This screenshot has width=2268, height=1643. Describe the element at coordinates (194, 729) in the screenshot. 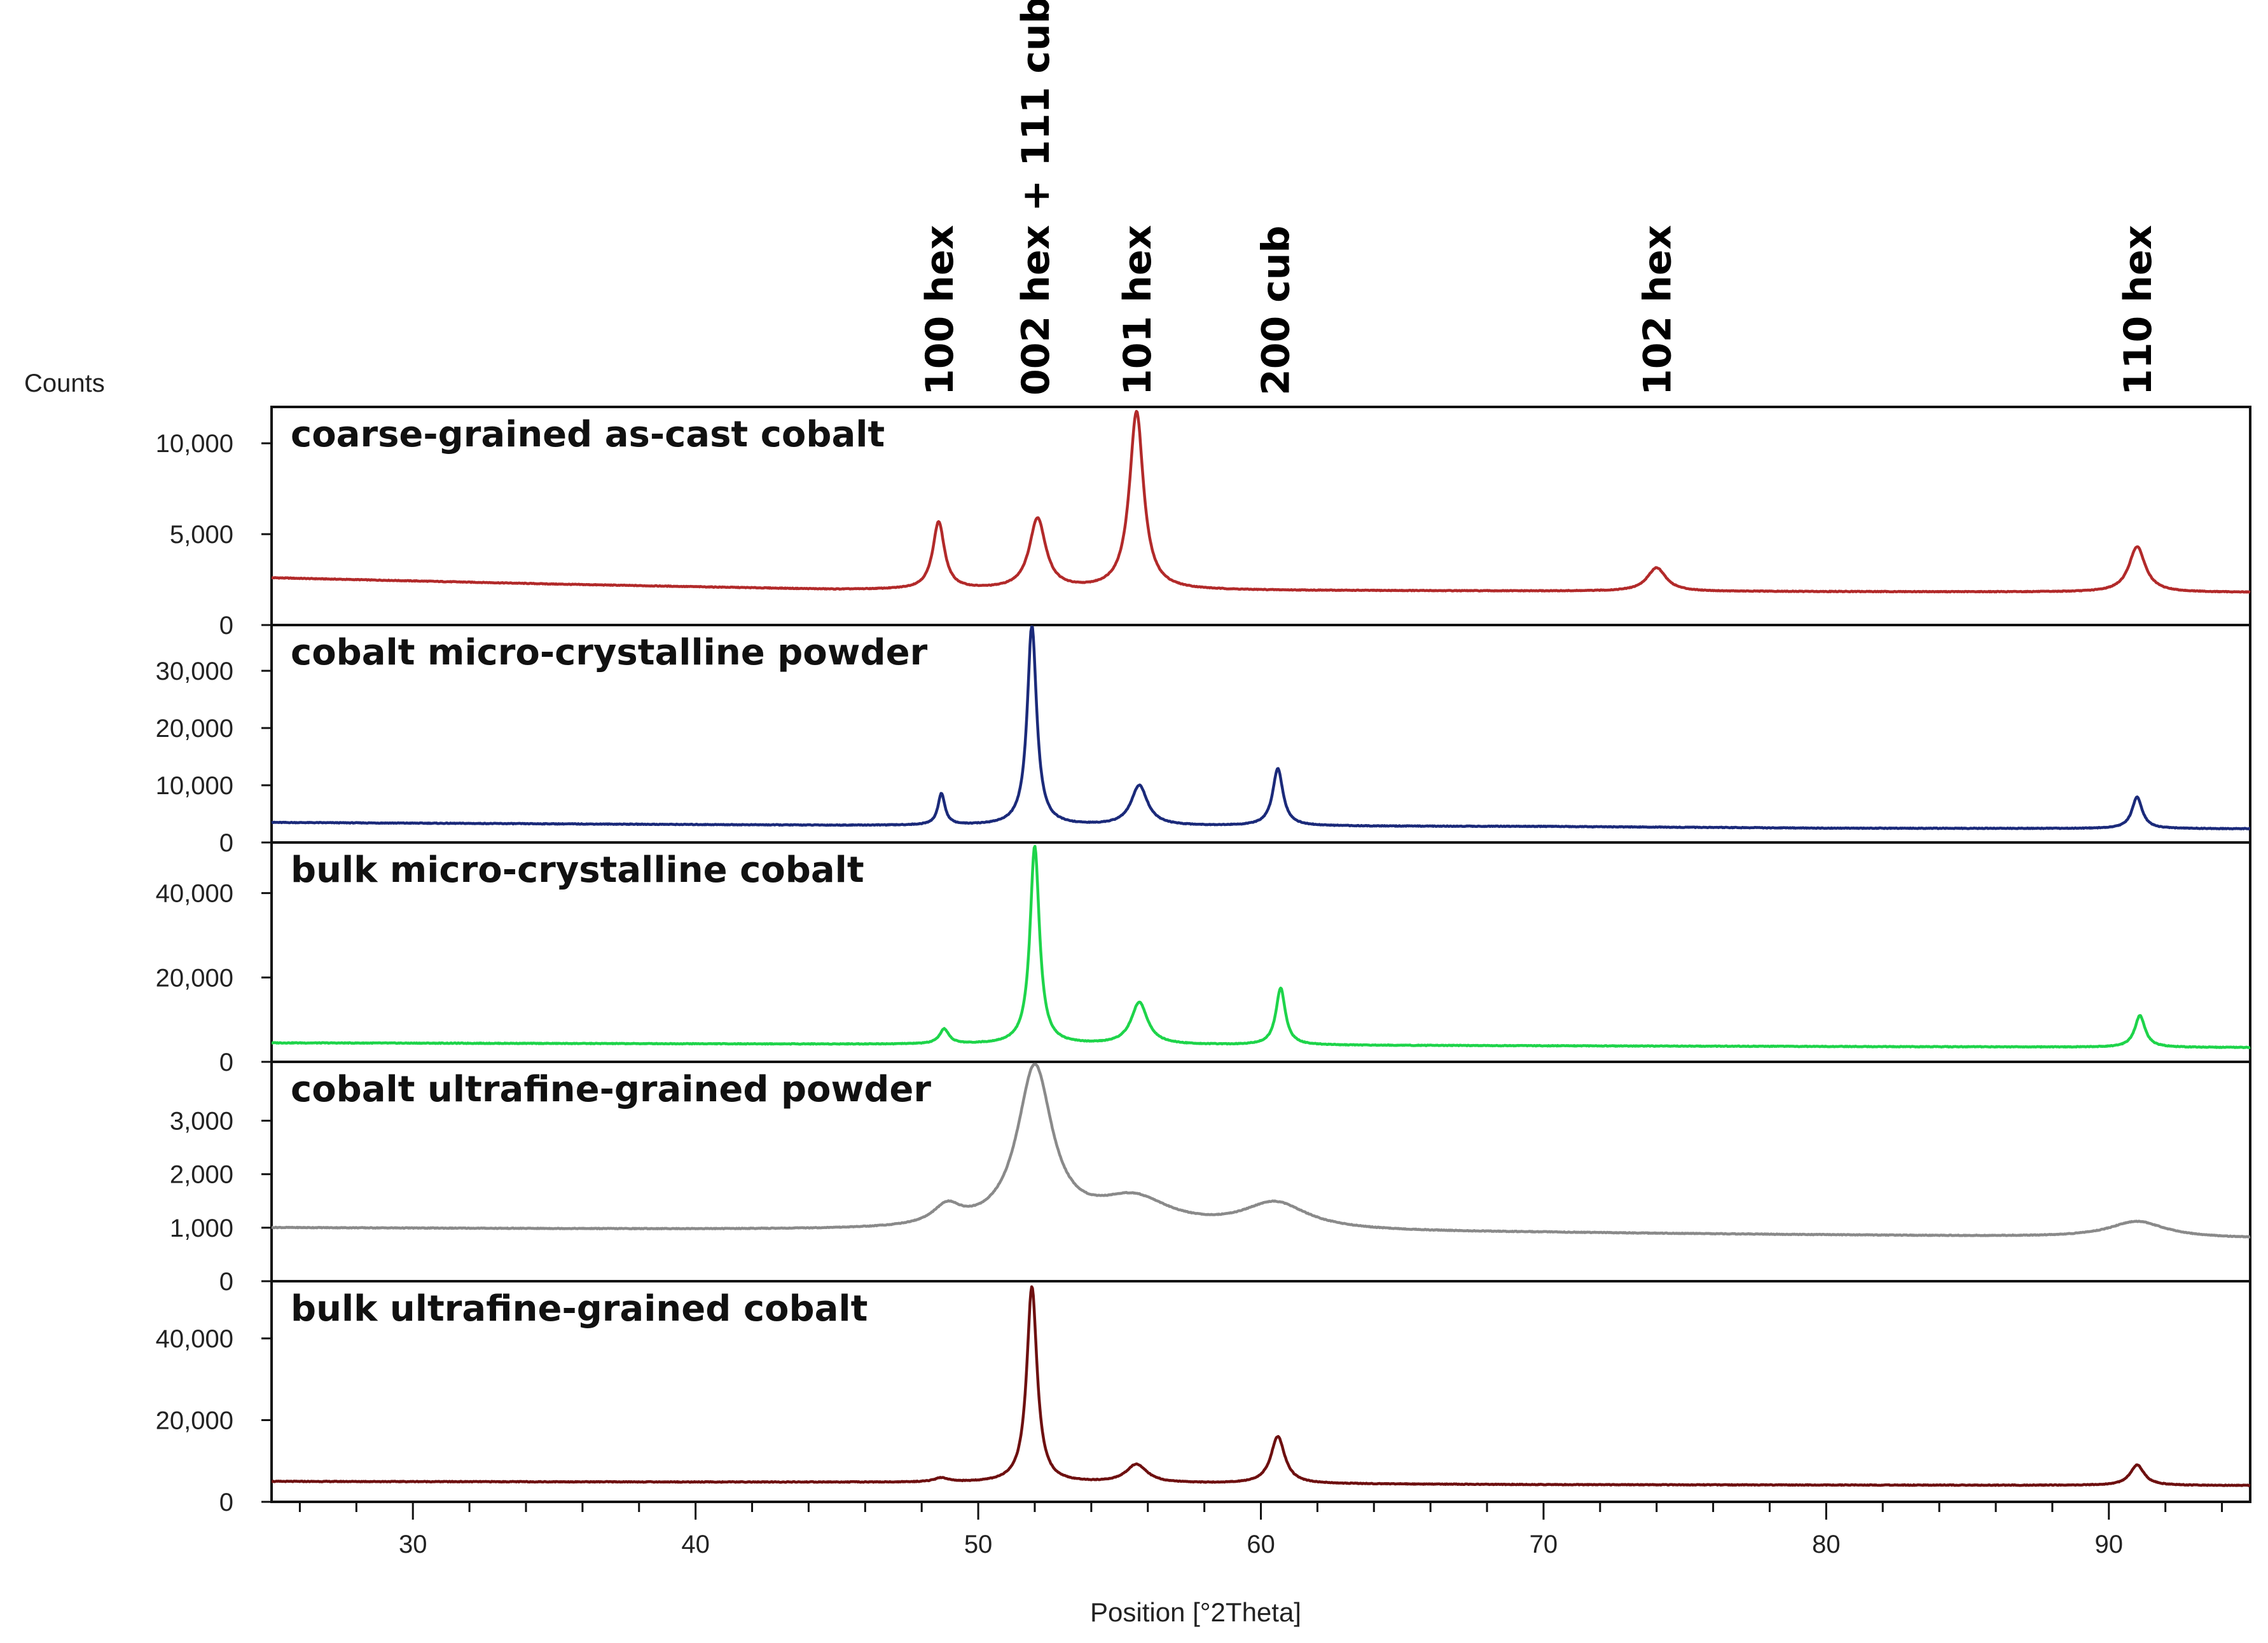

I see `panel-1-ytick-label-2: 20,000` at that location.